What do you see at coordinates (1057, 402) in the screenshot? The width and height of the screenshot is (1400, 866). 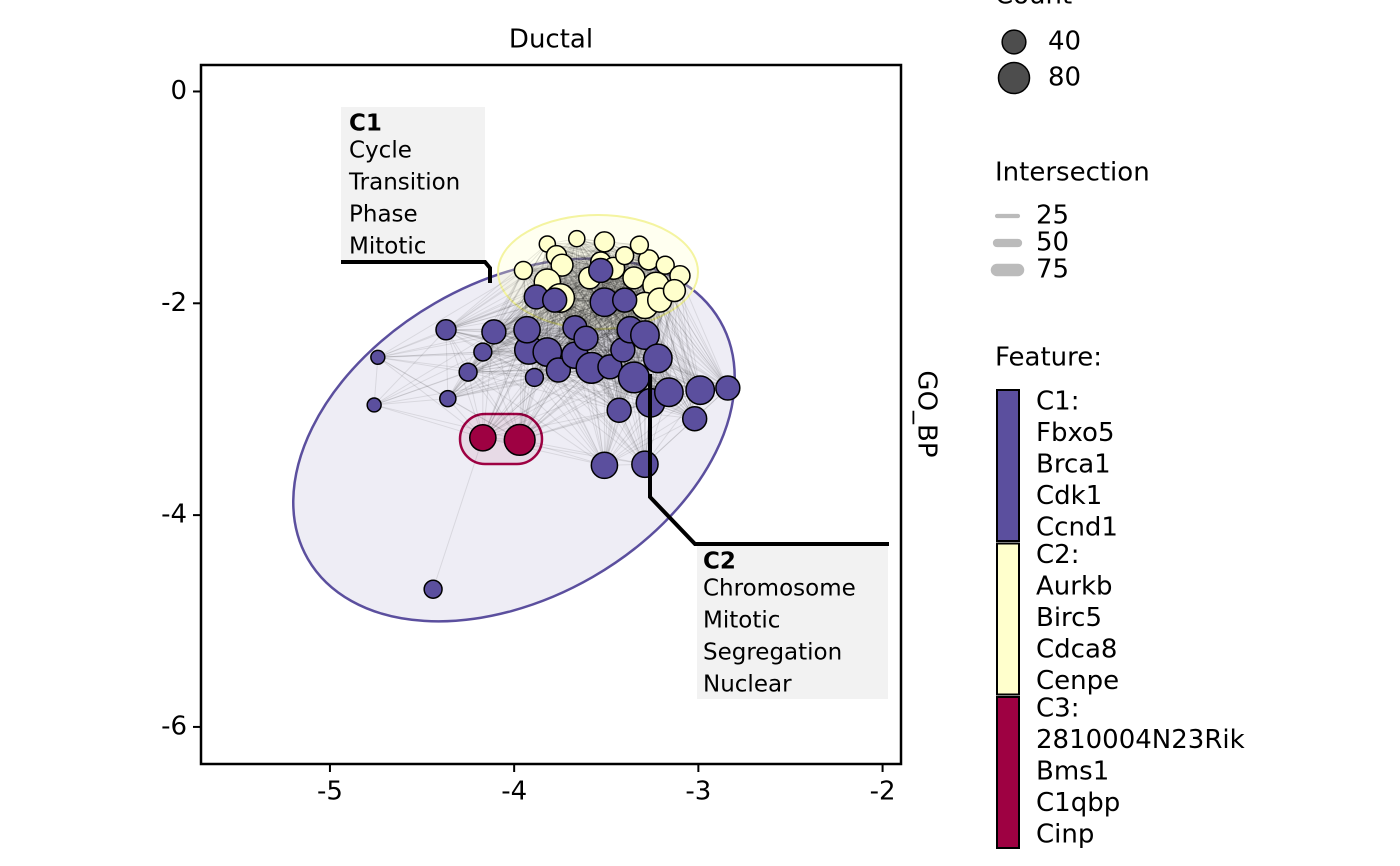 I see `legend-label: C1:` at bounding box center [1057, 402].